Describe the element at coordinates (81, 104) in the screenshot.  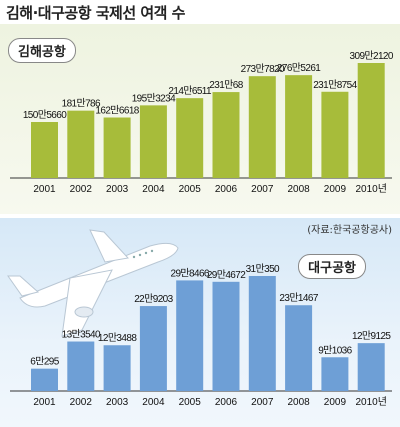
I see `data-label: 181만786` at that location.